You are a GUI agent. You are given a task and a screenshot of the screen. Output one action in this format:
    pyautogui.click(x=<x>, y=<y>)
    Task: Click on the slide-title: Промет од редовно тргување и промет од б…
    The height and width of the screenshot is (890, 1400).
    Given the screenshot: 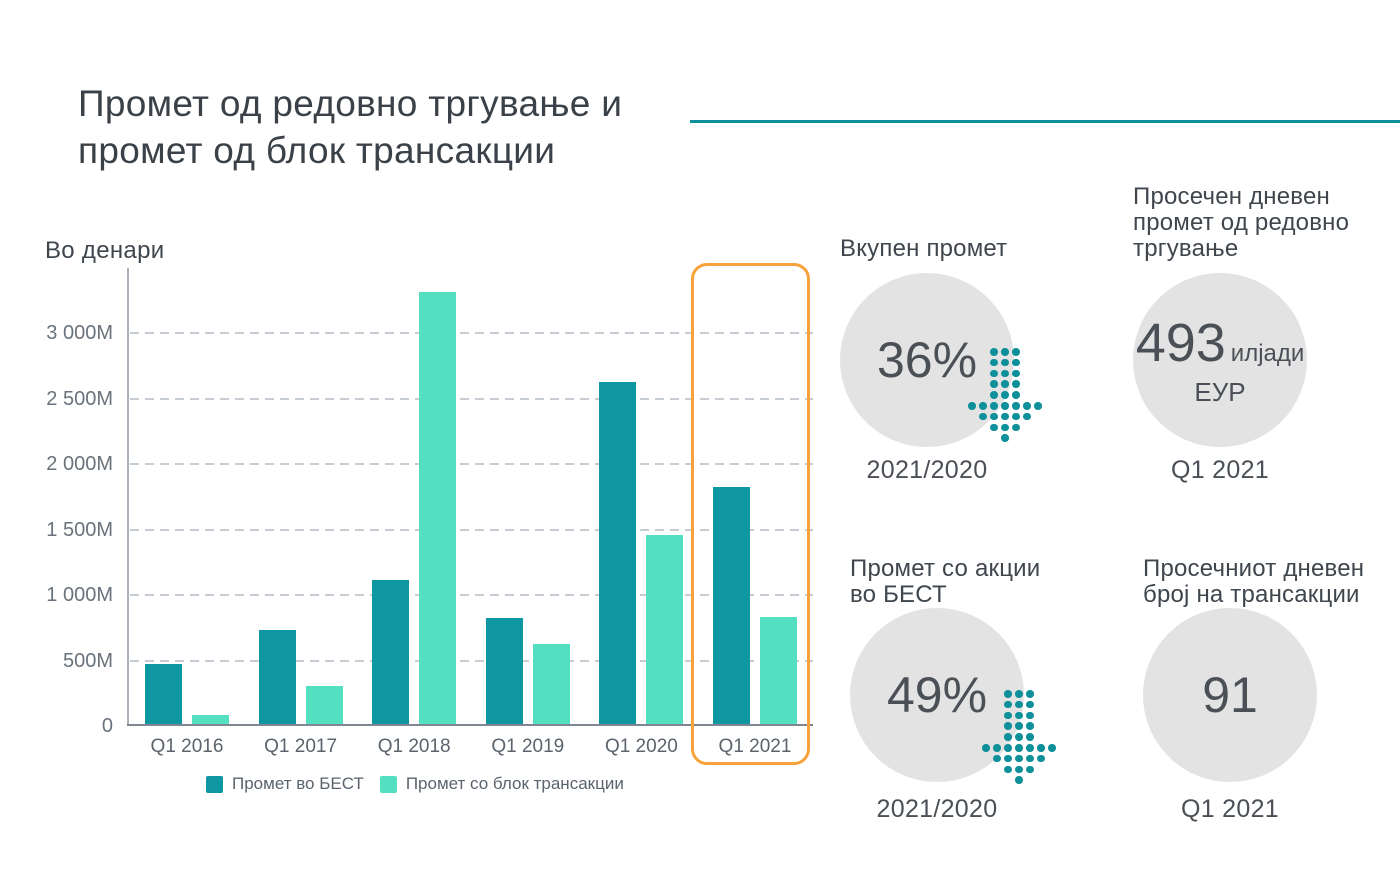 What is the action you would take?
    pyautogui.click(x=350, y=127)
    